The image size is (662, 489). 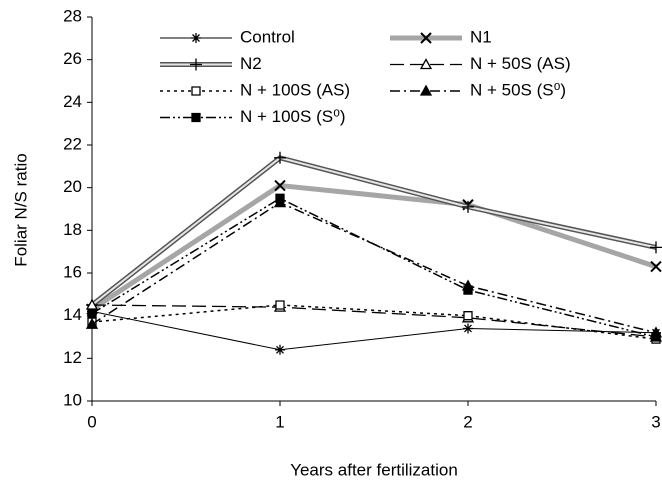 I want to click on legend-label: N + 100S (AS), so click(x=295, y=89).